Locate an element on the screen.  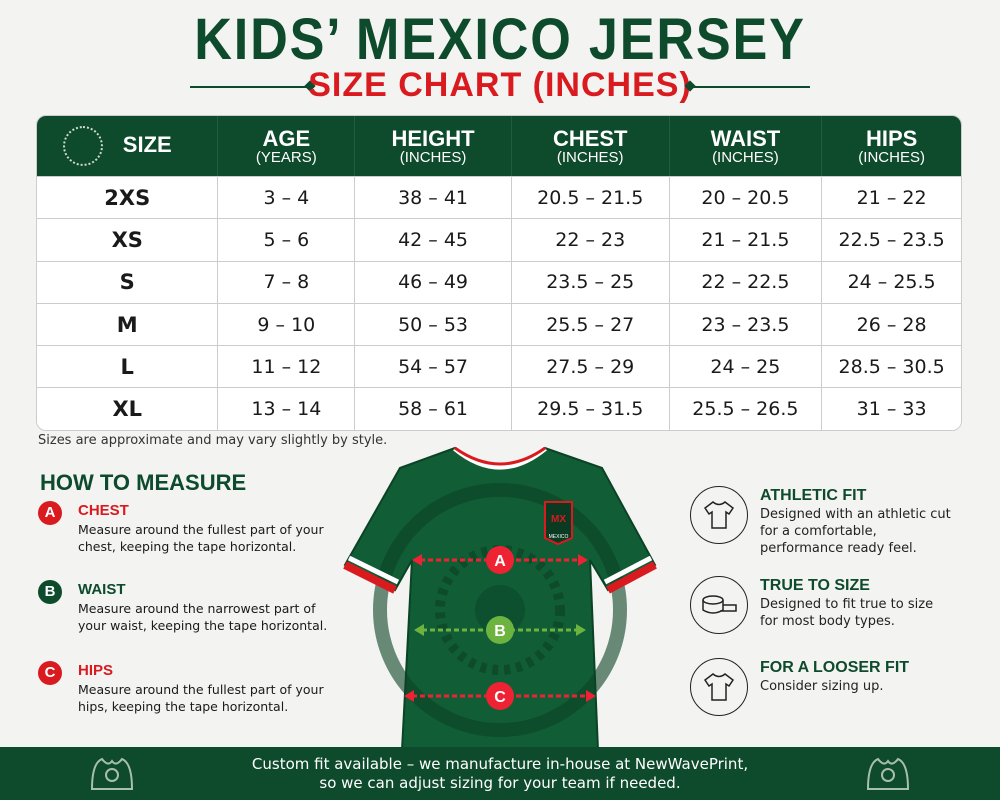
page-subtitle: SIZE CHART (INCHES) is located at coordinates (500, 85).